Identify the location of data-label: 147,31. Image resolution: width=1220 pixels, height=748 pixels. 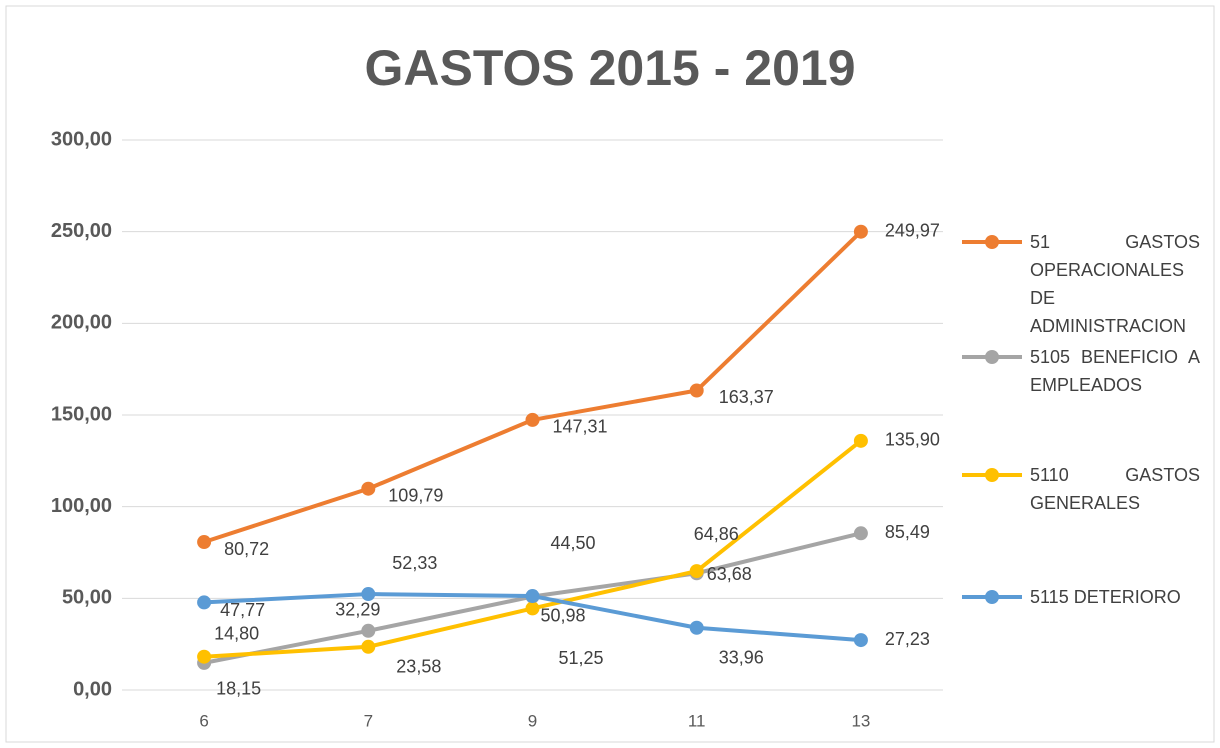
(580, 427).